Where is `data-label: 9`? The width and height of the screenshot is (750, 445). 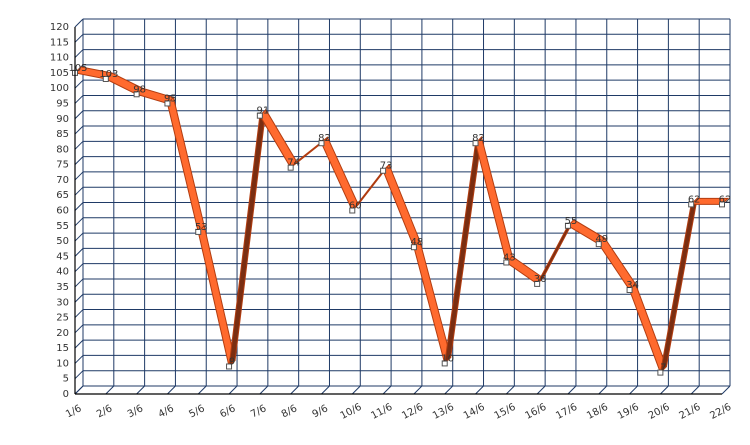
data-label: 9 is located at coordinates (232, 361).